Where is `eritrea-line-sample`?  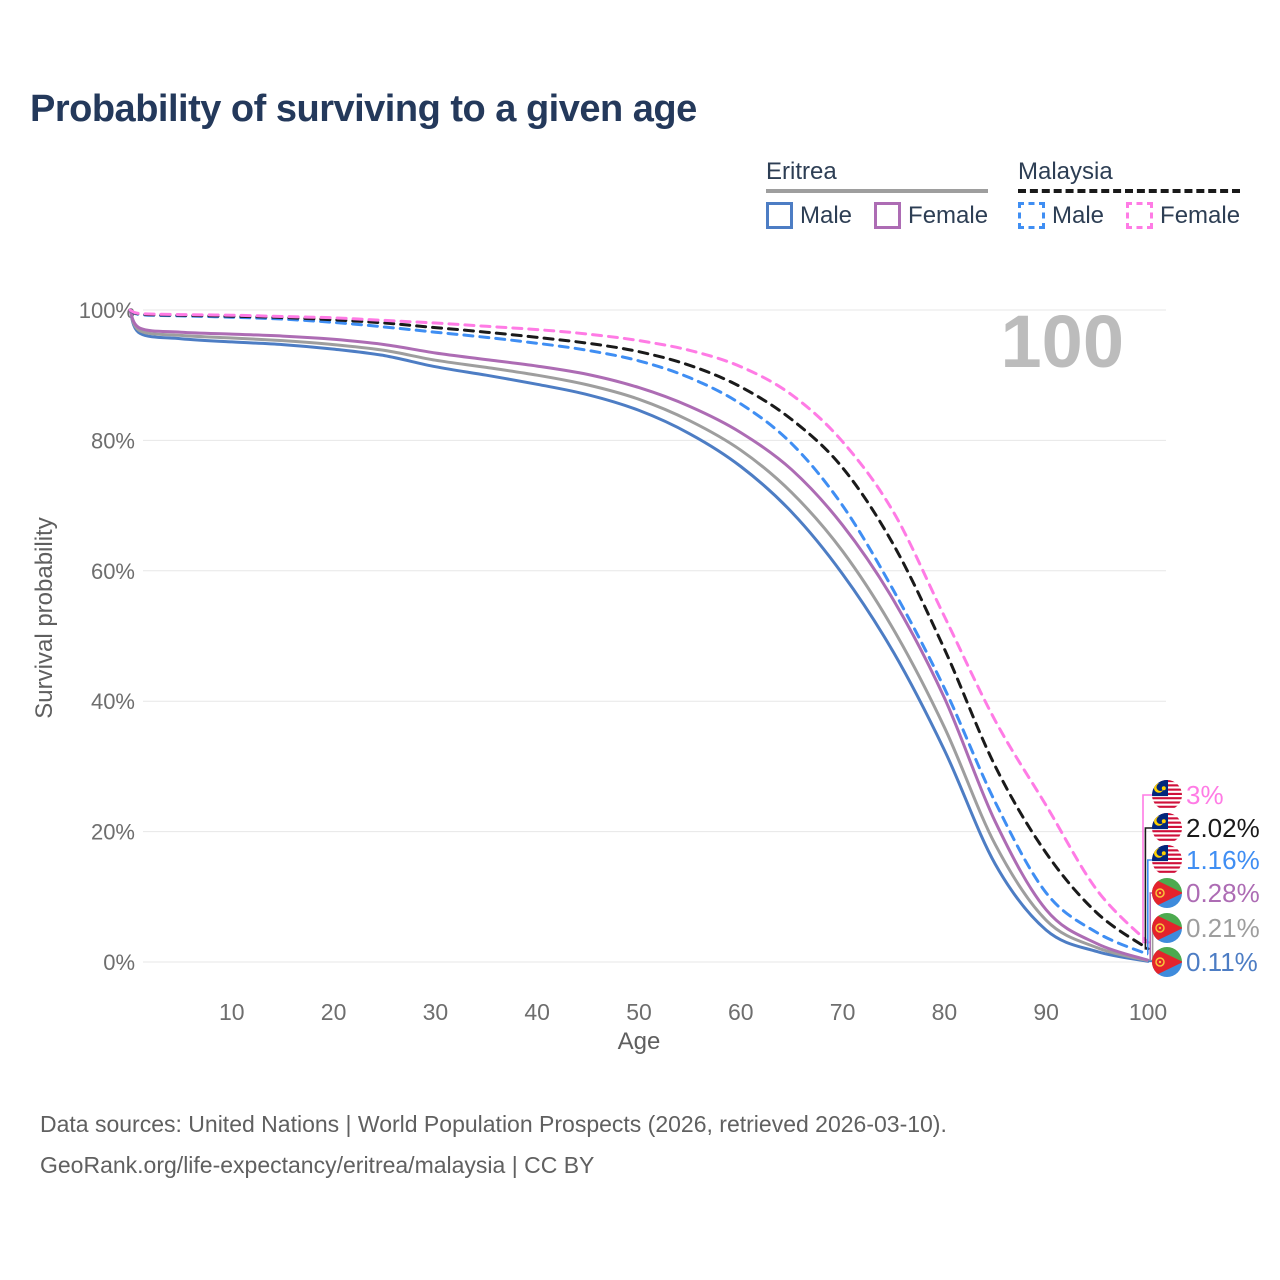 eritrea-line-sample is located at coordinates (877, 190).